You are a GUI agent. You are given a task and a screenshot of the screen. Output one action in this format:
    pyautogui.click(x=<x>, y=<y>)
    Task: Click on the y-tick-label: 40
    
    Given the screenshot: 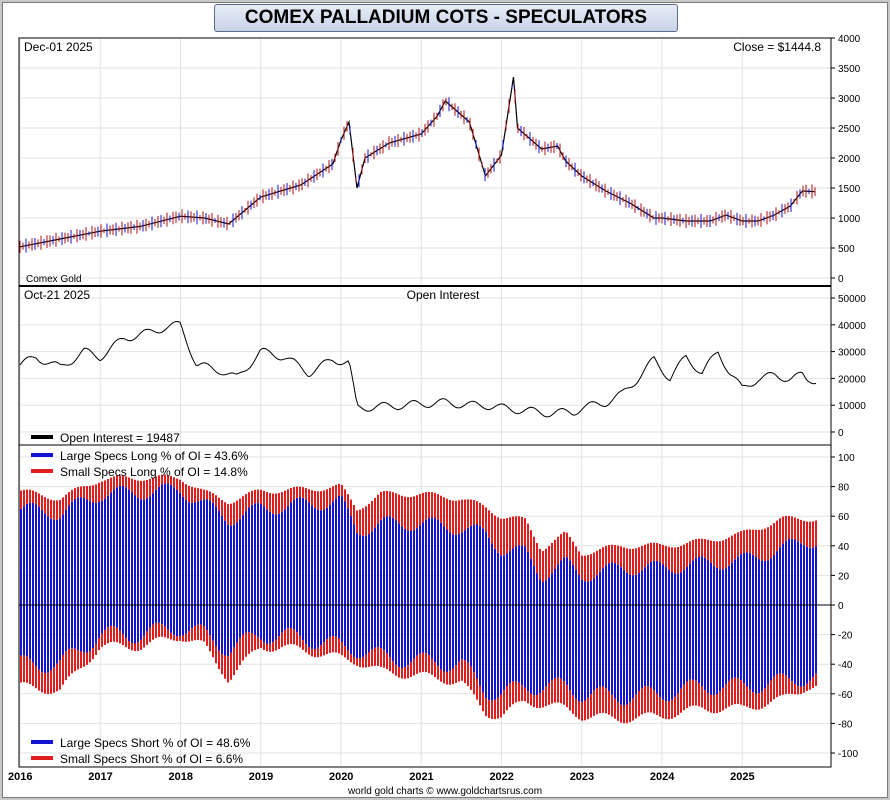 What is the action you would take?
    pyautogui.click(x=844, y=547)
    